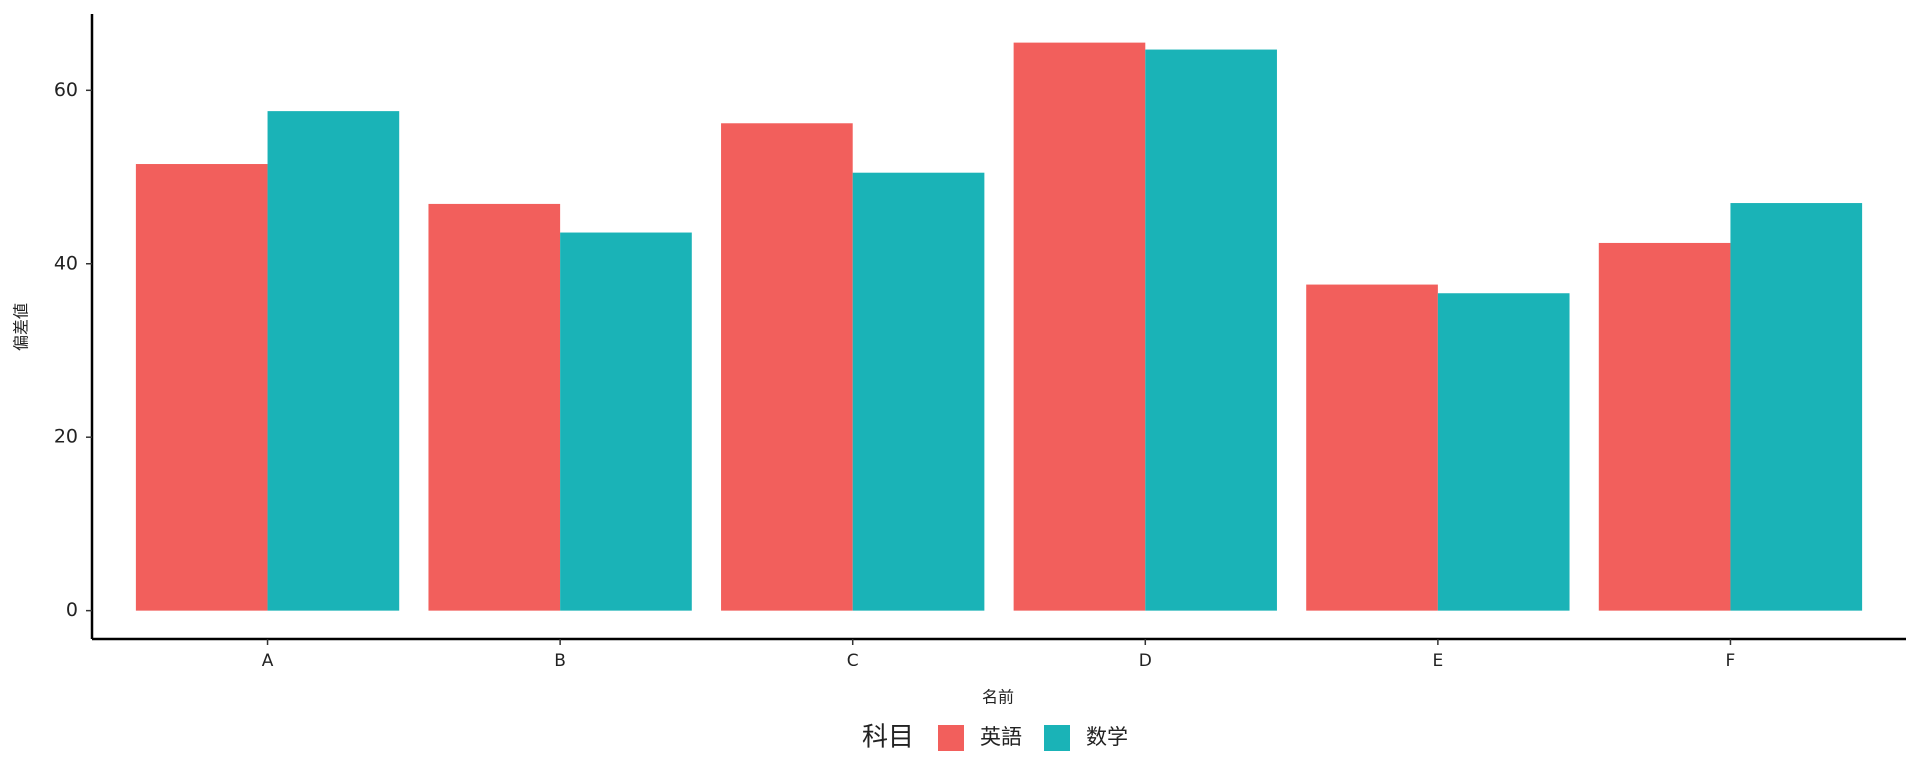 The width and height of the screenshot is (1920, 772). What do you see at coordinates (853, 661) in the screenshot?
I see `x-tick-label: C` at bounding box center [853, 661].